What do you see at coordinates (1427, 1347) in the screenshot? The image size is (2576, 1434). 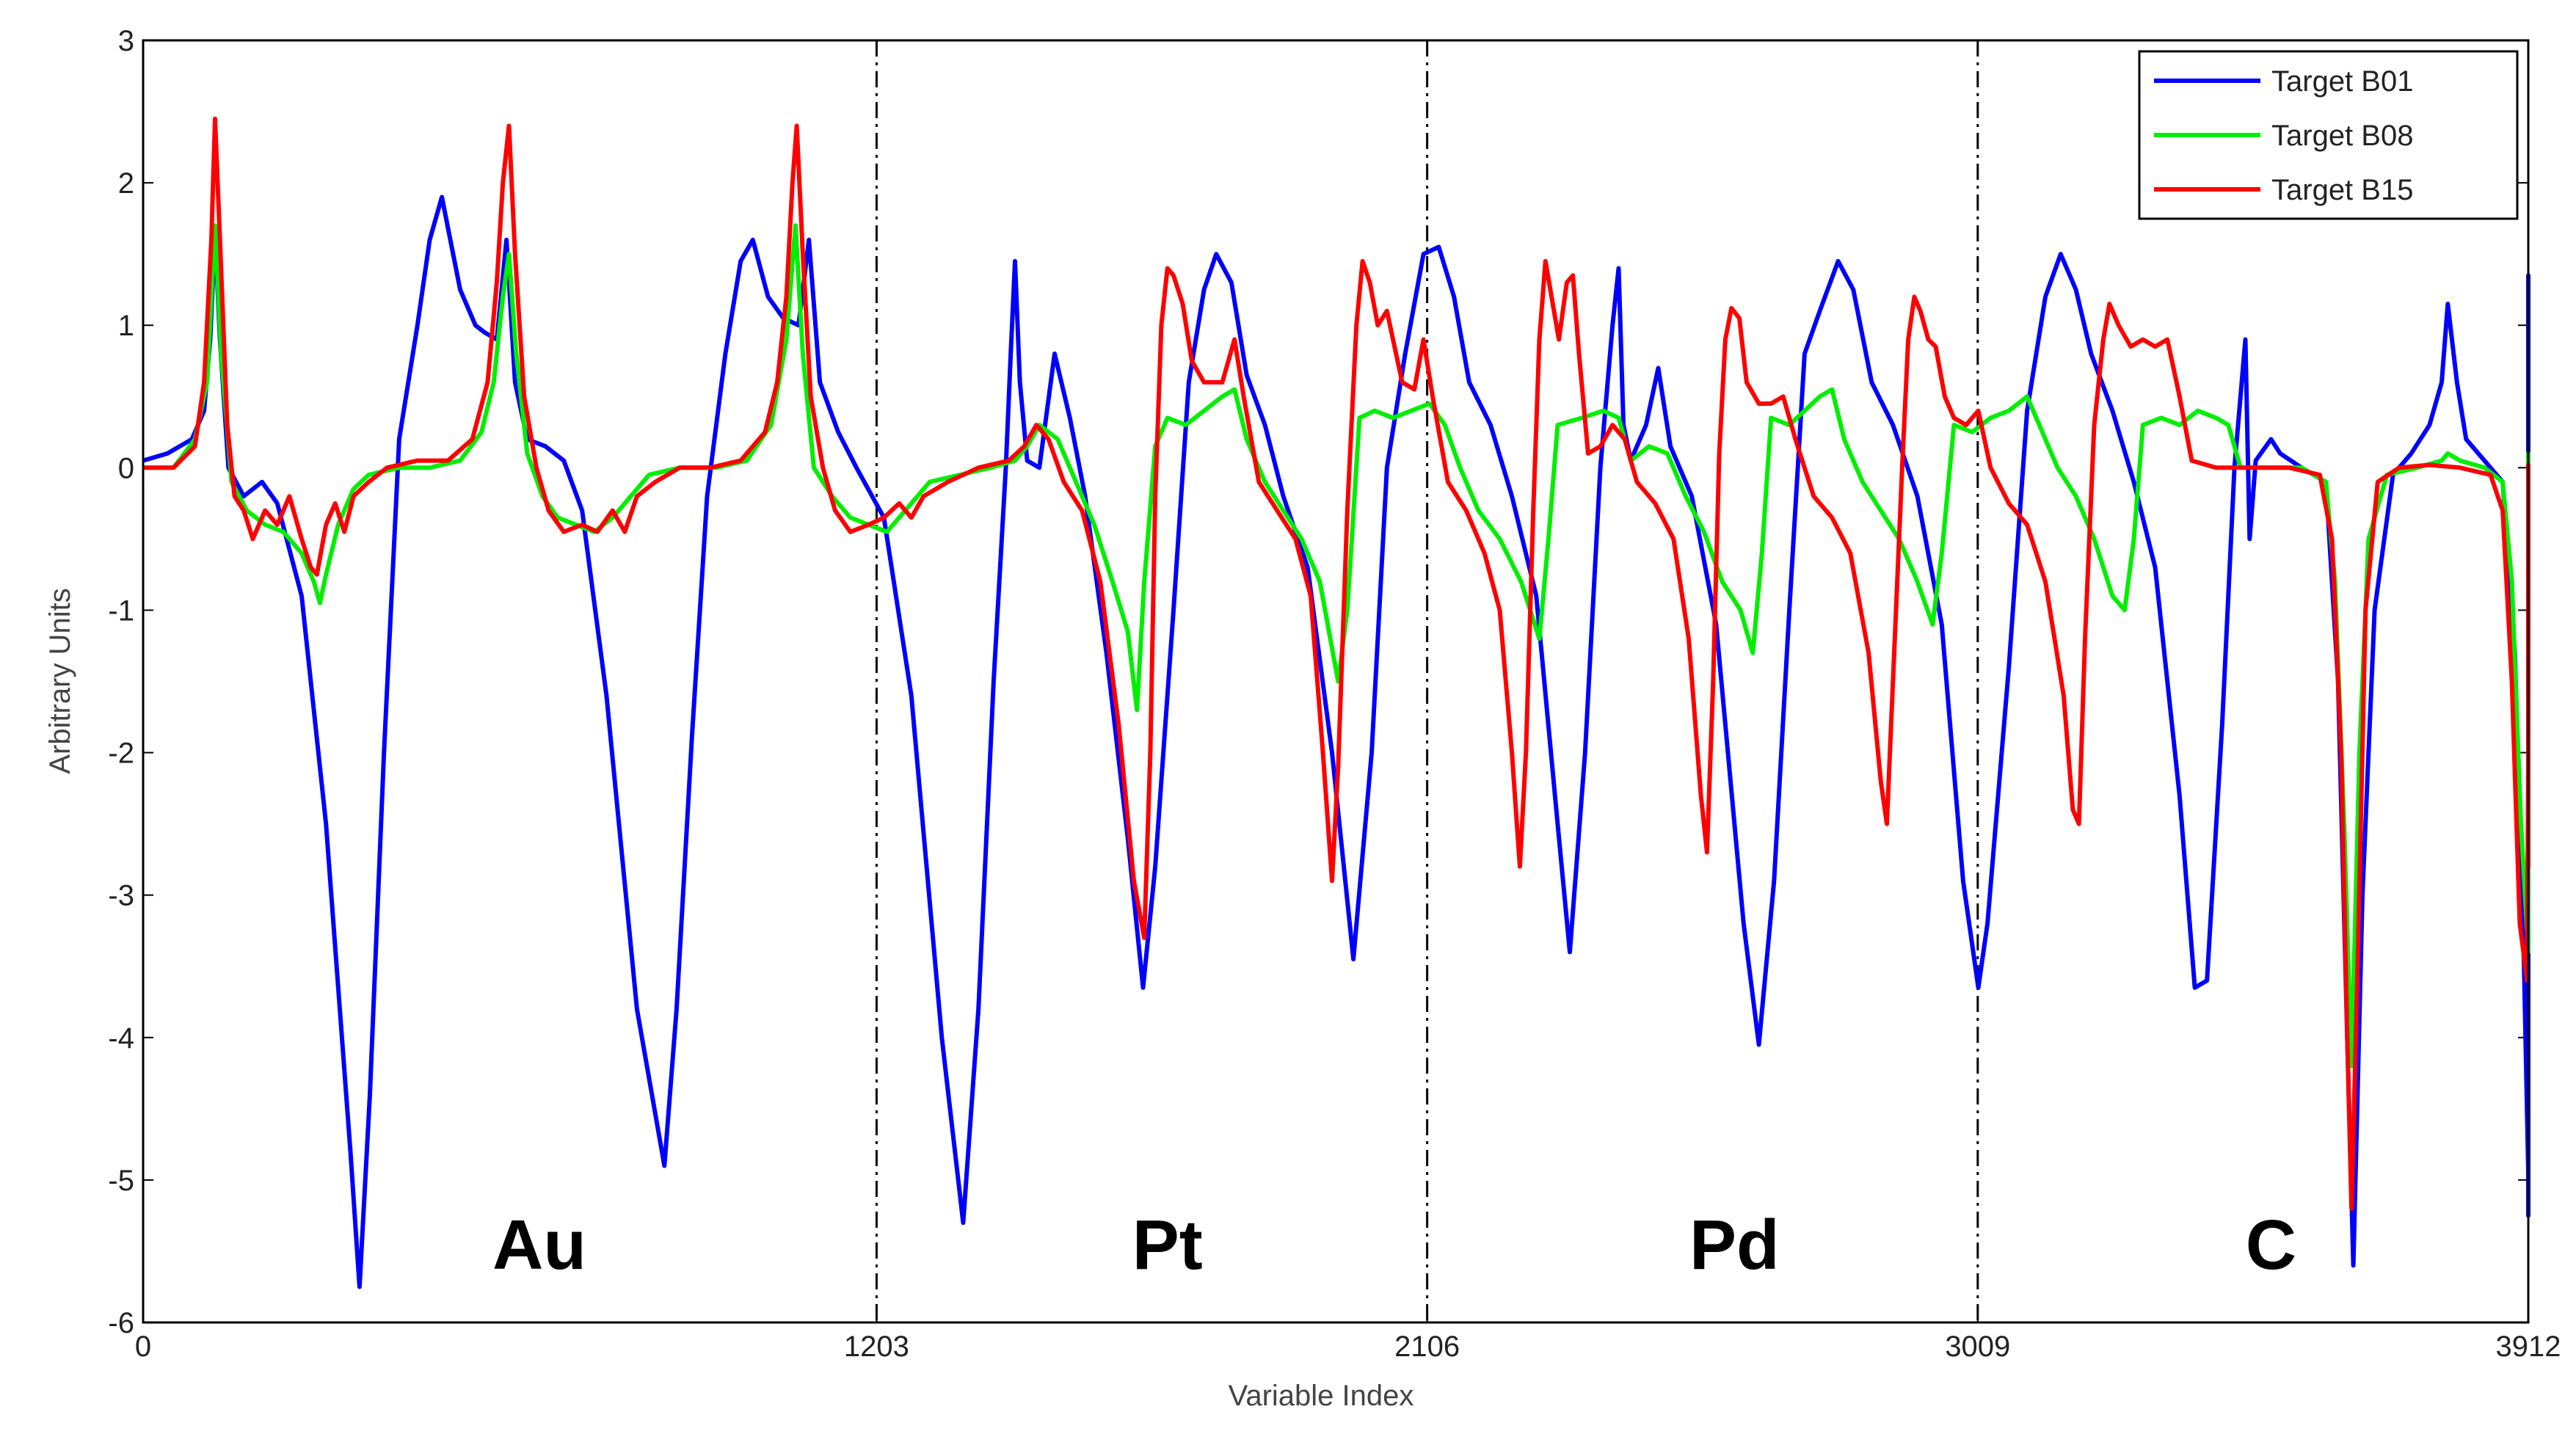 I see `x-tick-label: 2106` at bounding box center [1427, 1347].